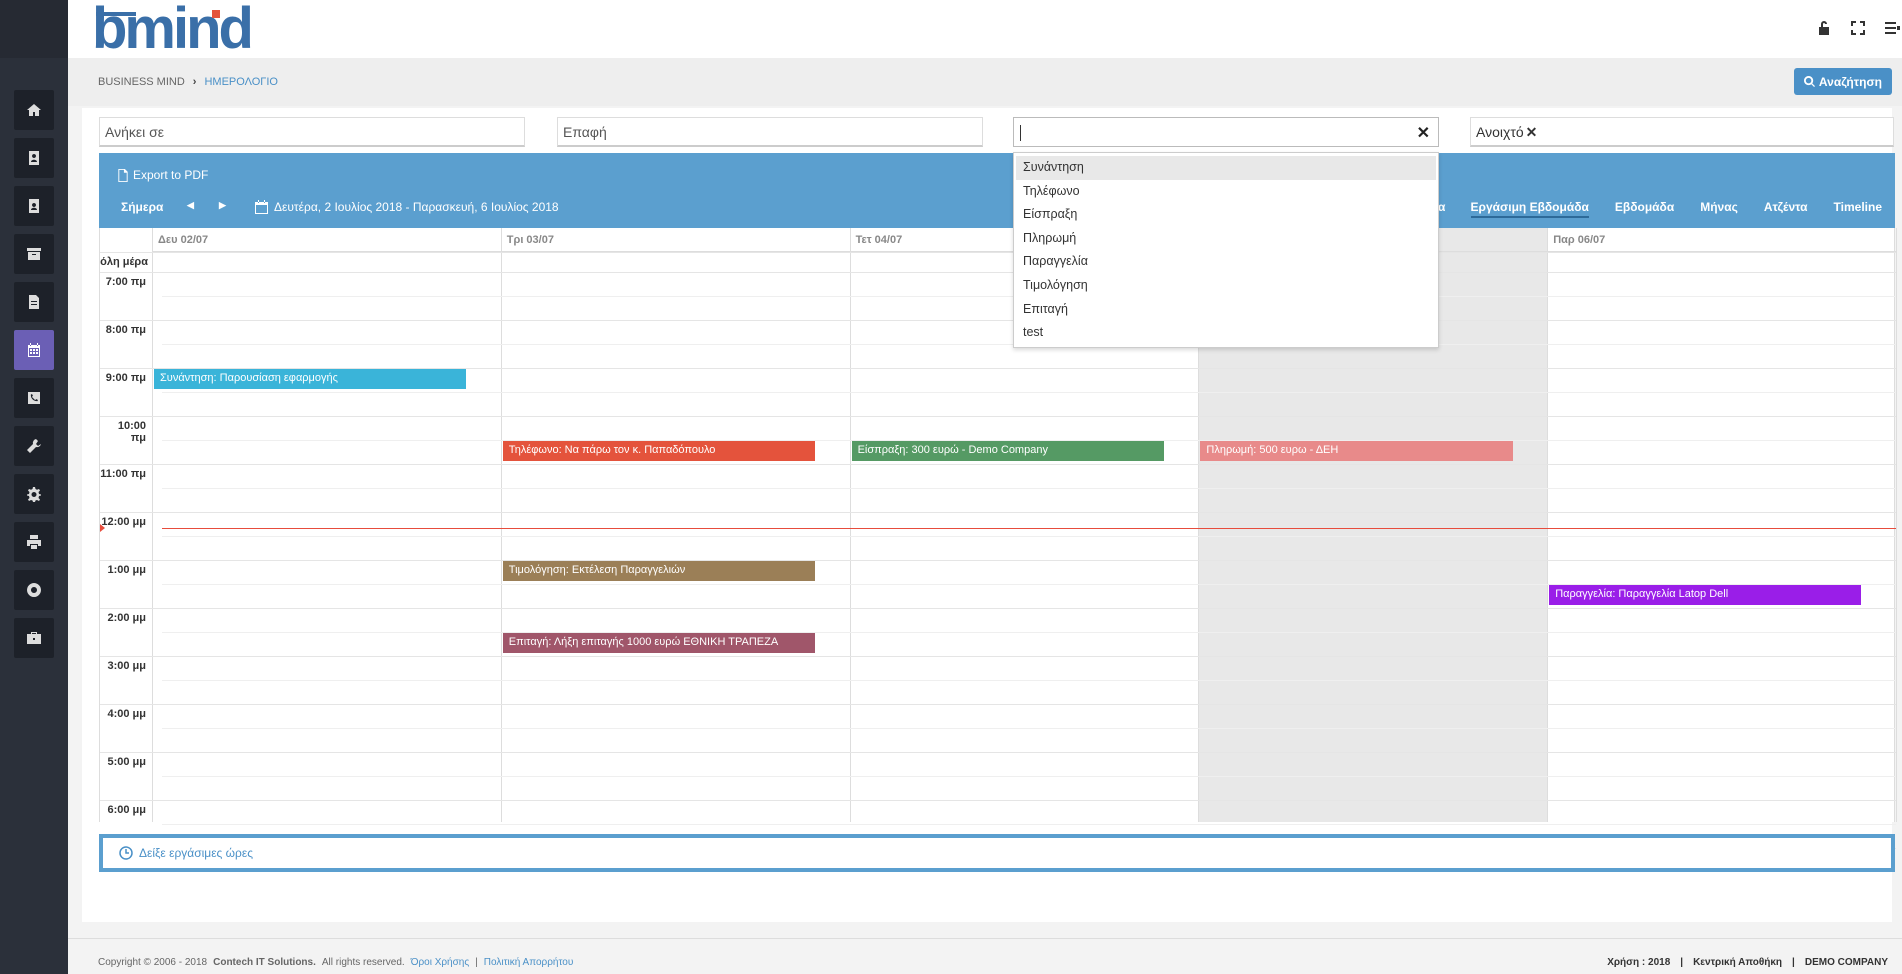 Image resolution: width=1902 pixels, height=974 pixels. What do you see at coordinates (1531, 132) in the screenshot?
I see `remove-chip-icon: ✕` at bounding box center [1531, 132].